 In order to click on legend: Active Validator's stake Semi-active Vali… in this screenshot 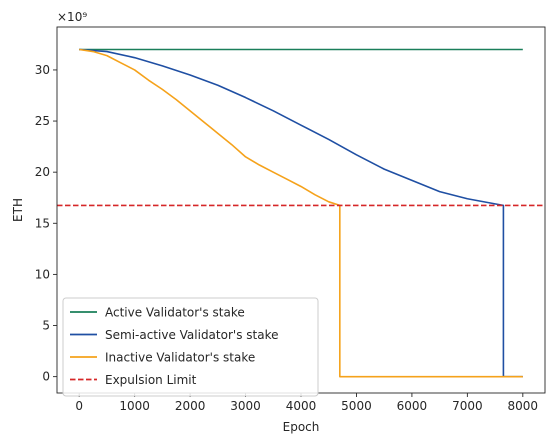, I will do `click(190, 347)`.